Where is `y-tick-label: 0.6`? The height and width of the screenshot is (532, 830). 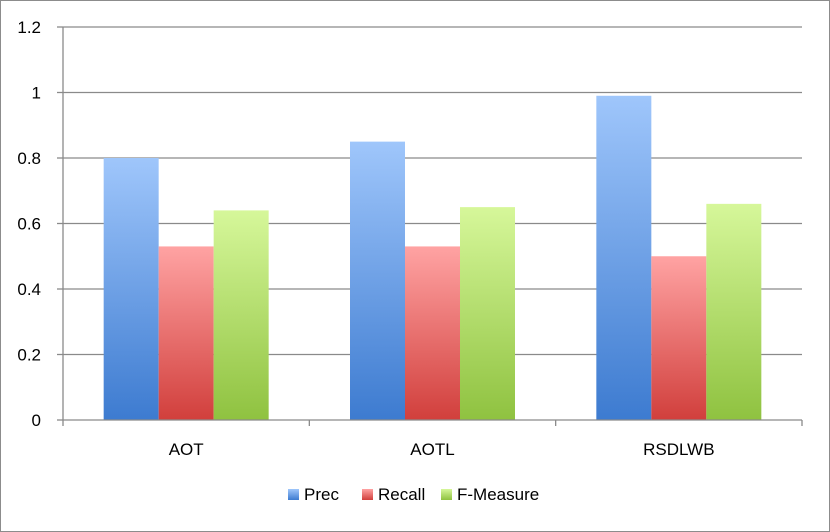 y-tick-label: 0.6 is located at coordinates (29, 224).